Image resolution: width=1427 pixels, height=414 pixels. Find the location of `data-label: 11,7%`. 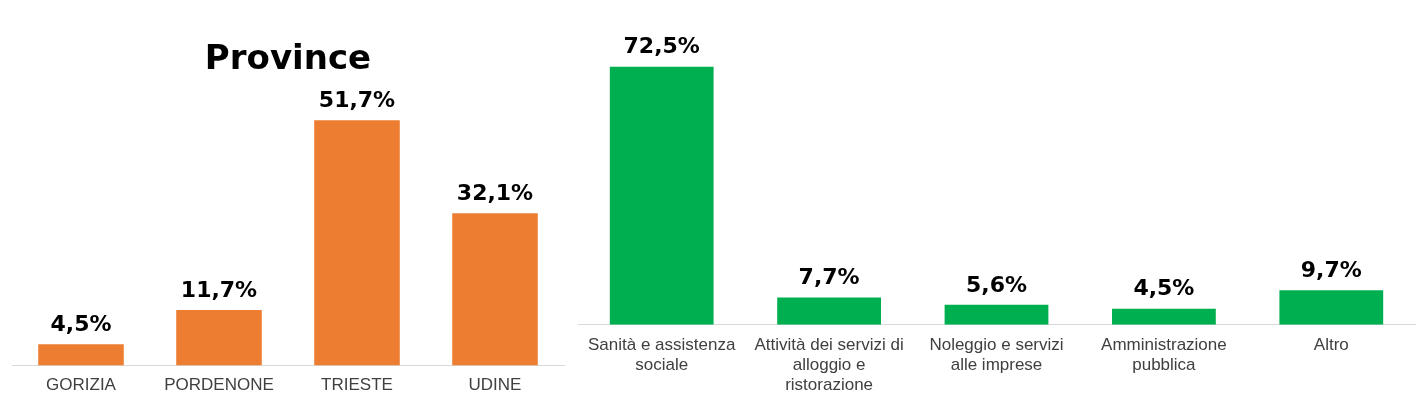

data-label: 11,7% is located at coordinates (219, 289).